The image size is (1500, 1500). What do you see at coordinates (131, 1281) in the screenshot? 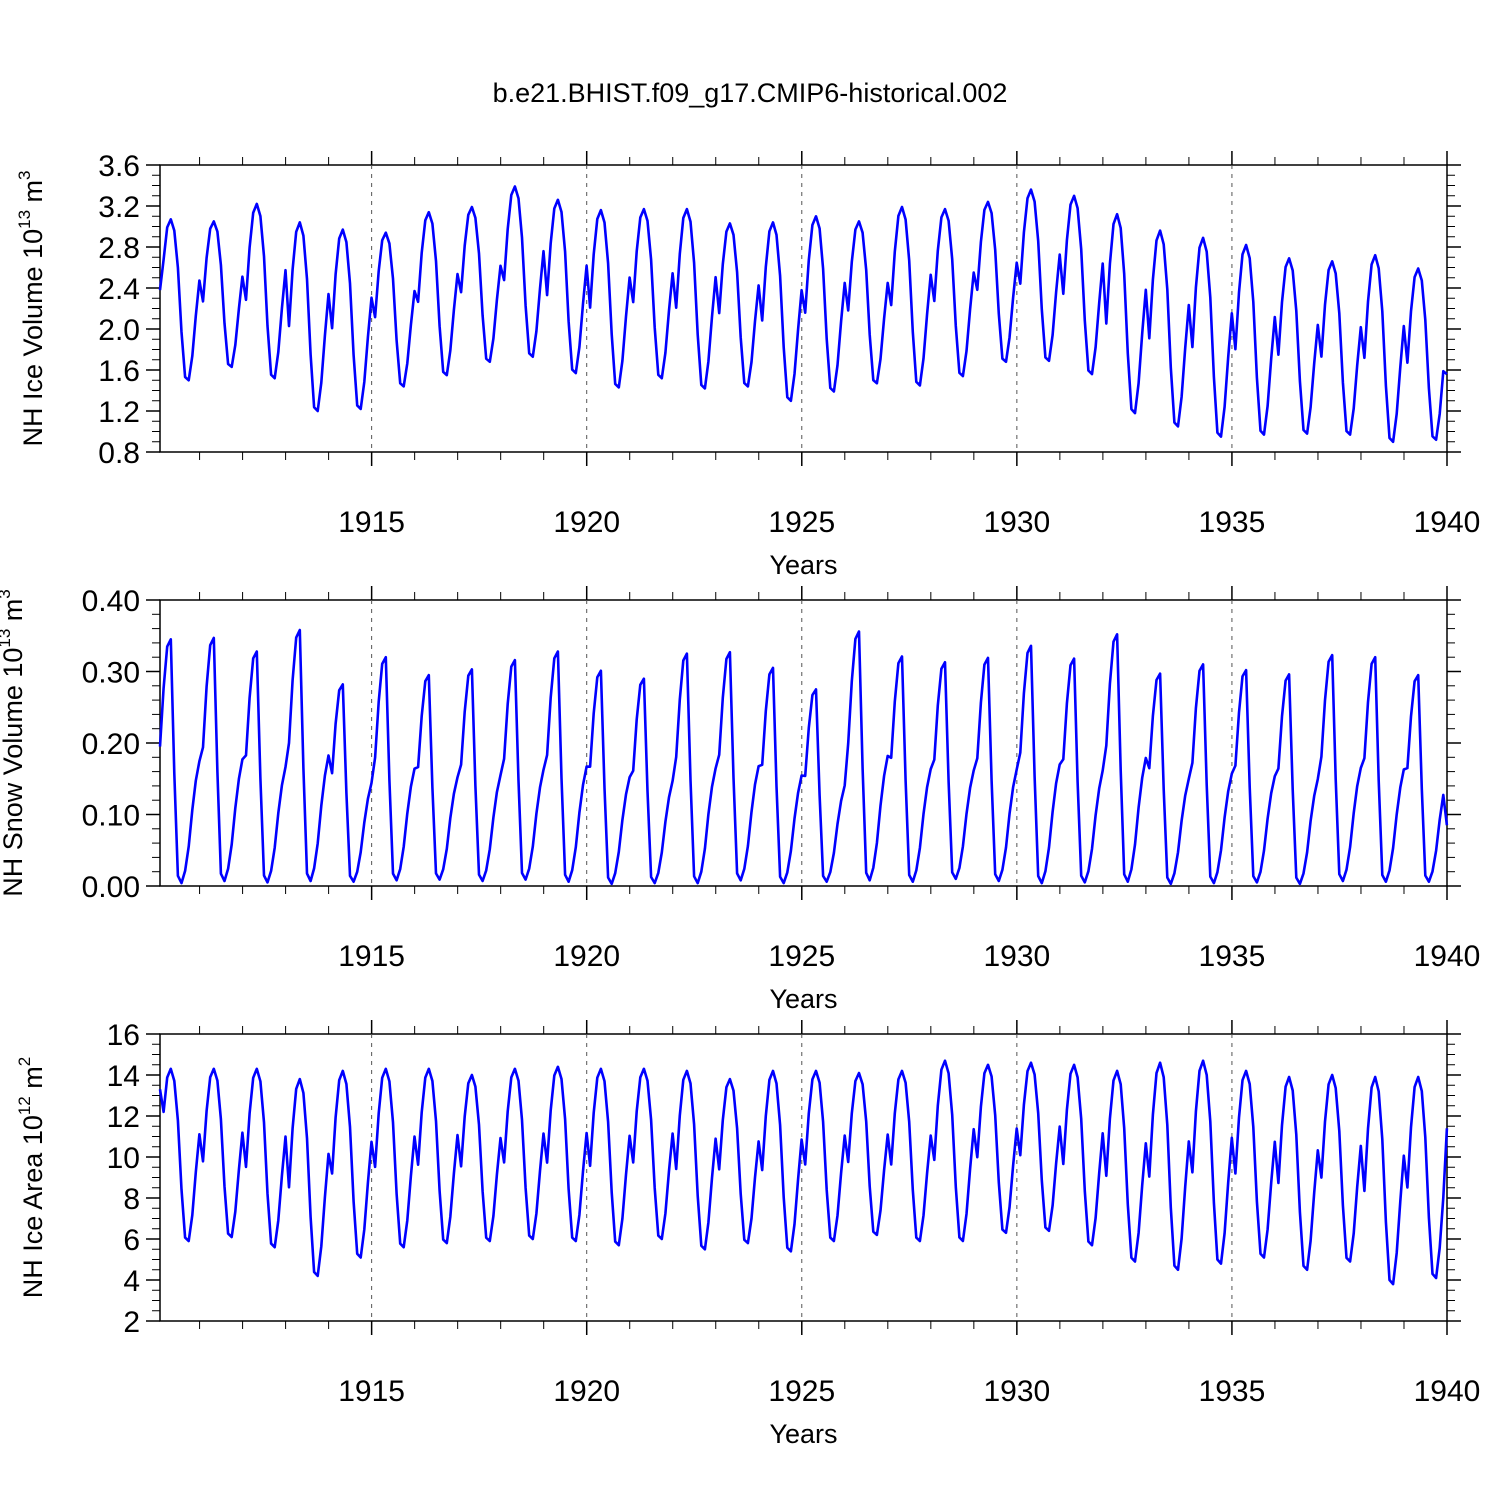
I see `y-tick-label: 4` at bounding box center [131, 1281].